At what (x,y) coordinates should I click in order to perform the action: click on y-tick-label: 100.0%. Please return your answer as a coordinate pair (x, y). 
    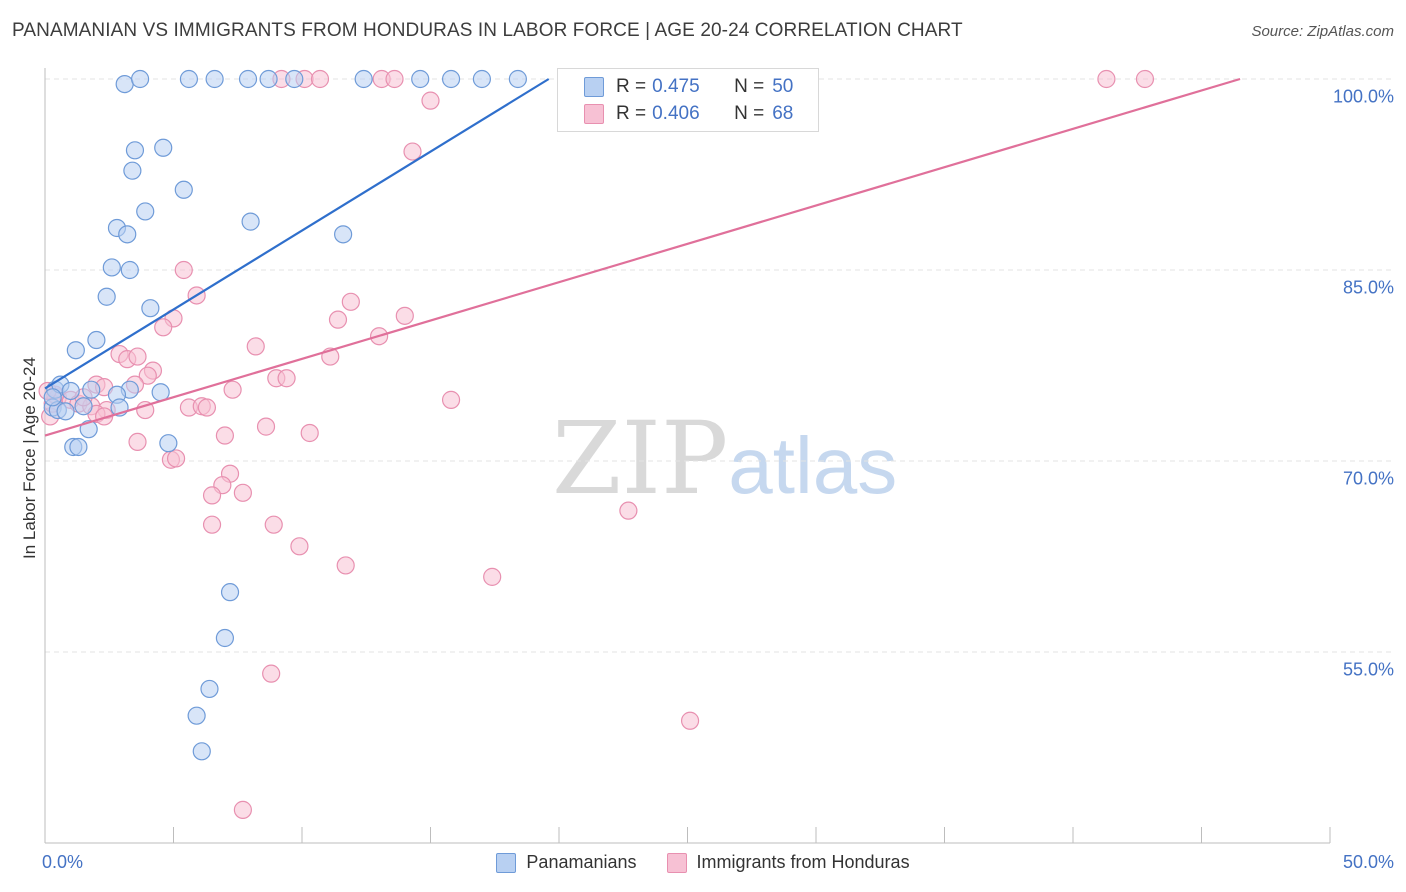
    Looking at the image, I should click on (1363, 96).